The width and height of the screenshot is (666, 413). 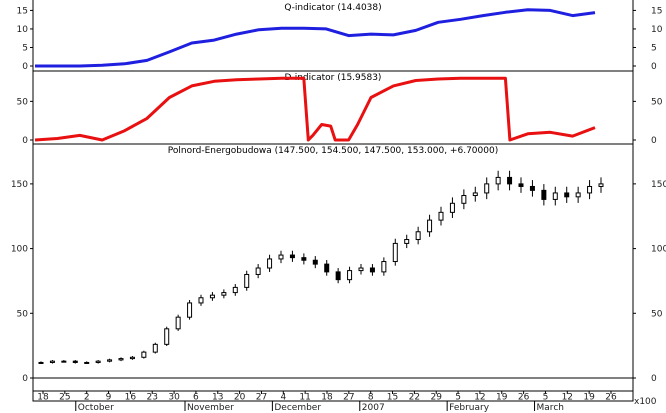 I want to click on date-tick-label: 18, so click(x=327, y=398).